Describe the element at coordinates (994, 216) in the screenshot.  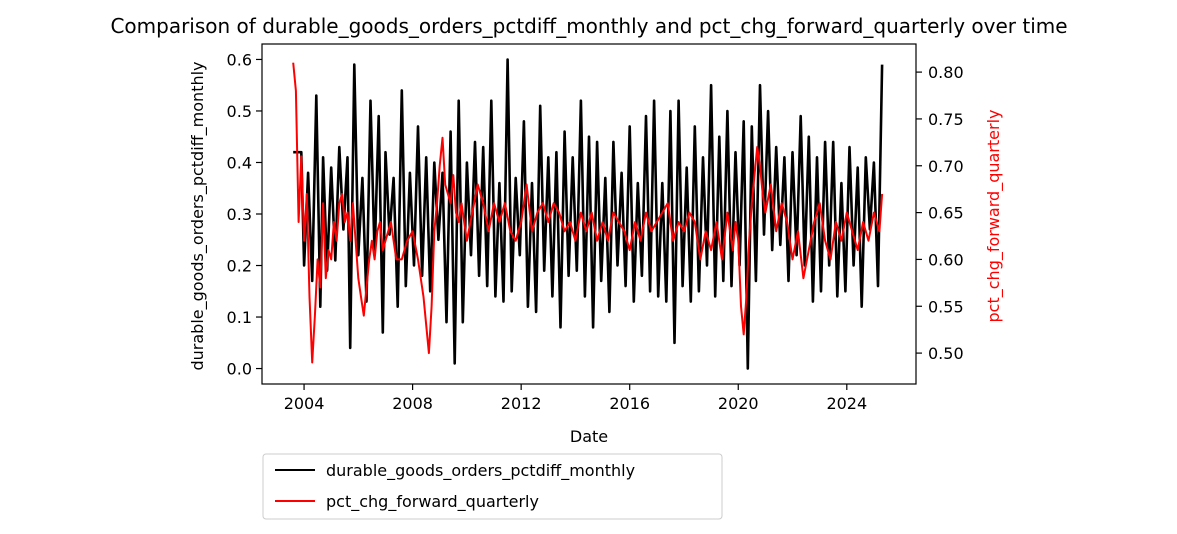
I see `y-axis-right-label: pct_chg_forward_quarterly` at that location.